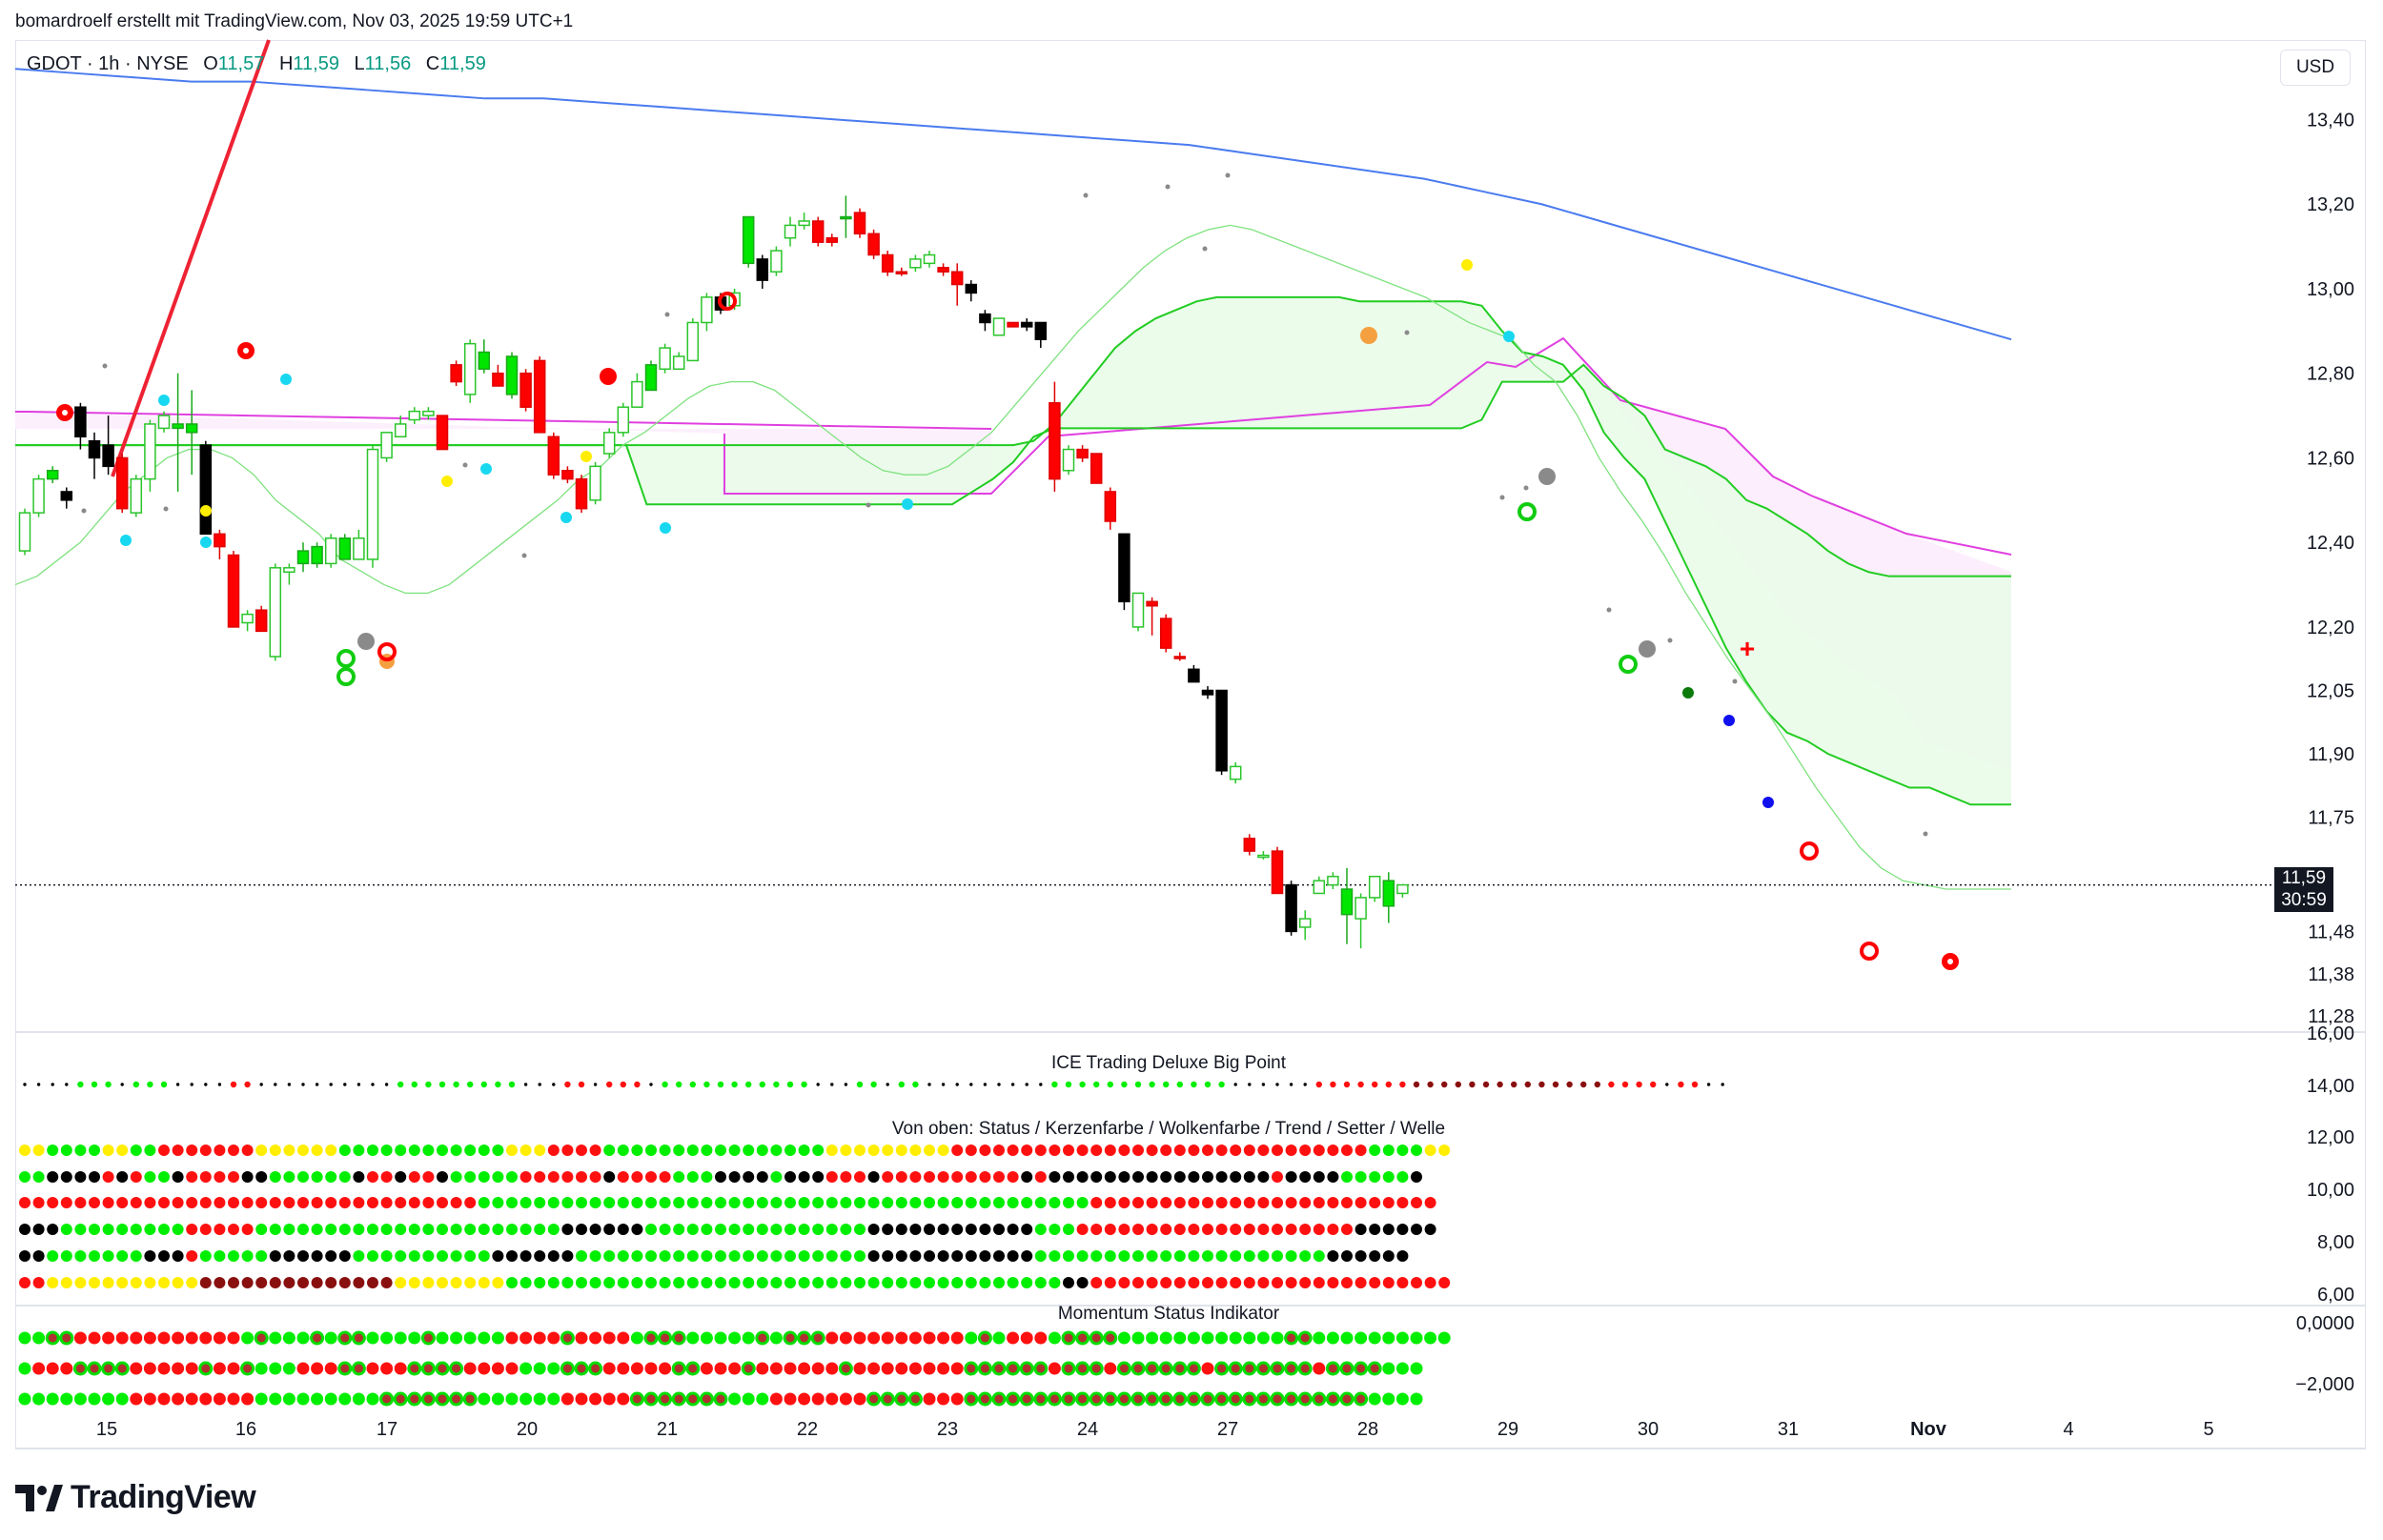 Image resolution: width=2383 pixels, height=1540 pixels. Describe the element at coordinates (948, 1429) in the screenshot. I see `time-axis-label: 23` at that location.